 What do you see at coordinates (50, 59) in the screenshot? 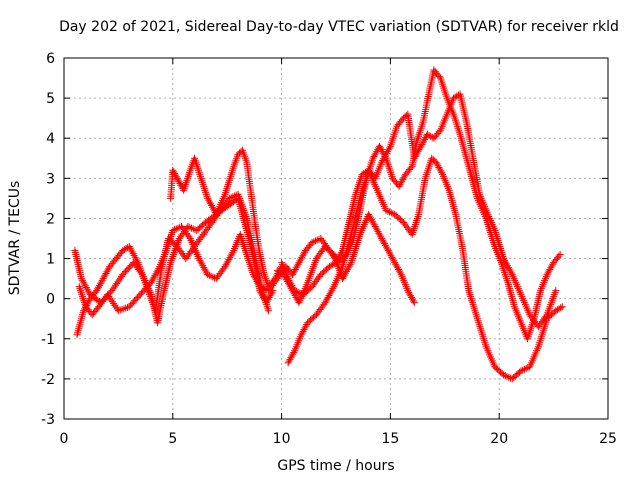
I see `y-tick-label: 6` at bounding box center [50, 59].